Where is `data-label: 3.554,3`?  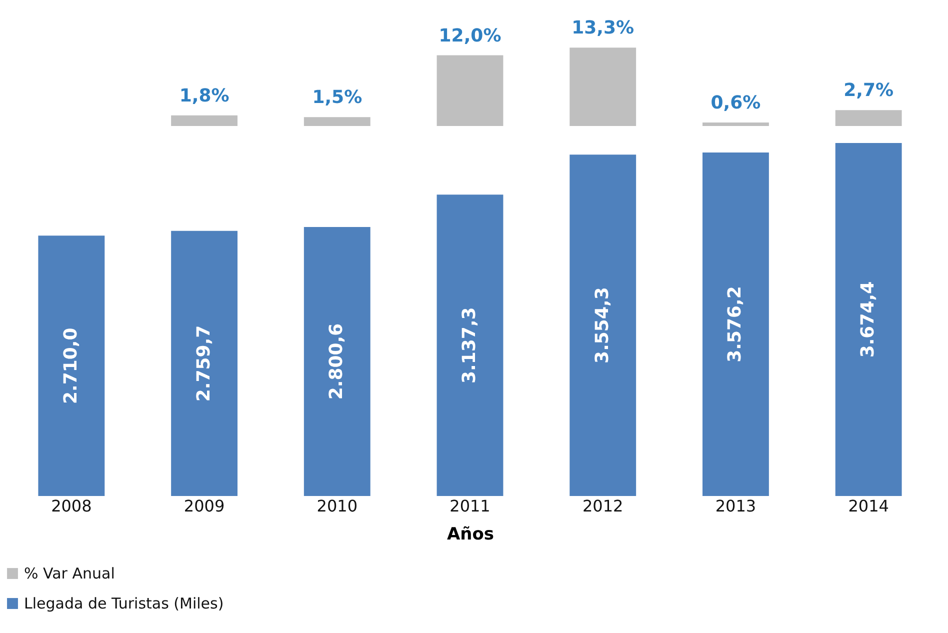 data-label: 3.554,3 is located at coordinates (602, 325).